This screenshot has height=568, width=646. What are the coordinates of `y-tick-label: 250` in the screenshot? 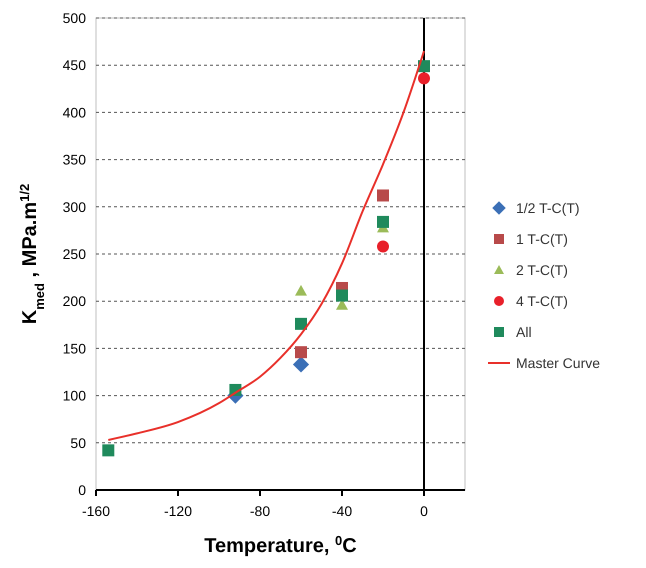 It's located at (74, 254).